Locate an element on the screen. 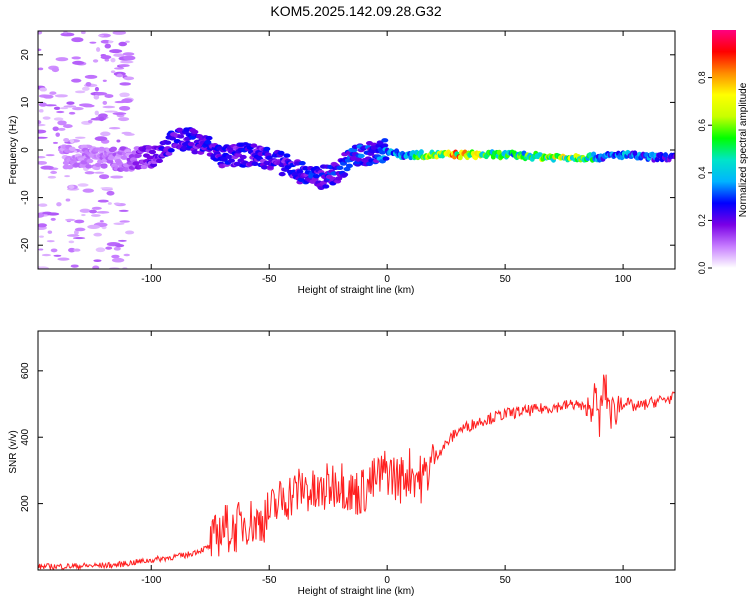 The height and width of the screenshot is (600, 750). colorbar-tick-label: 0.0 is located at coordinates (702, 268).